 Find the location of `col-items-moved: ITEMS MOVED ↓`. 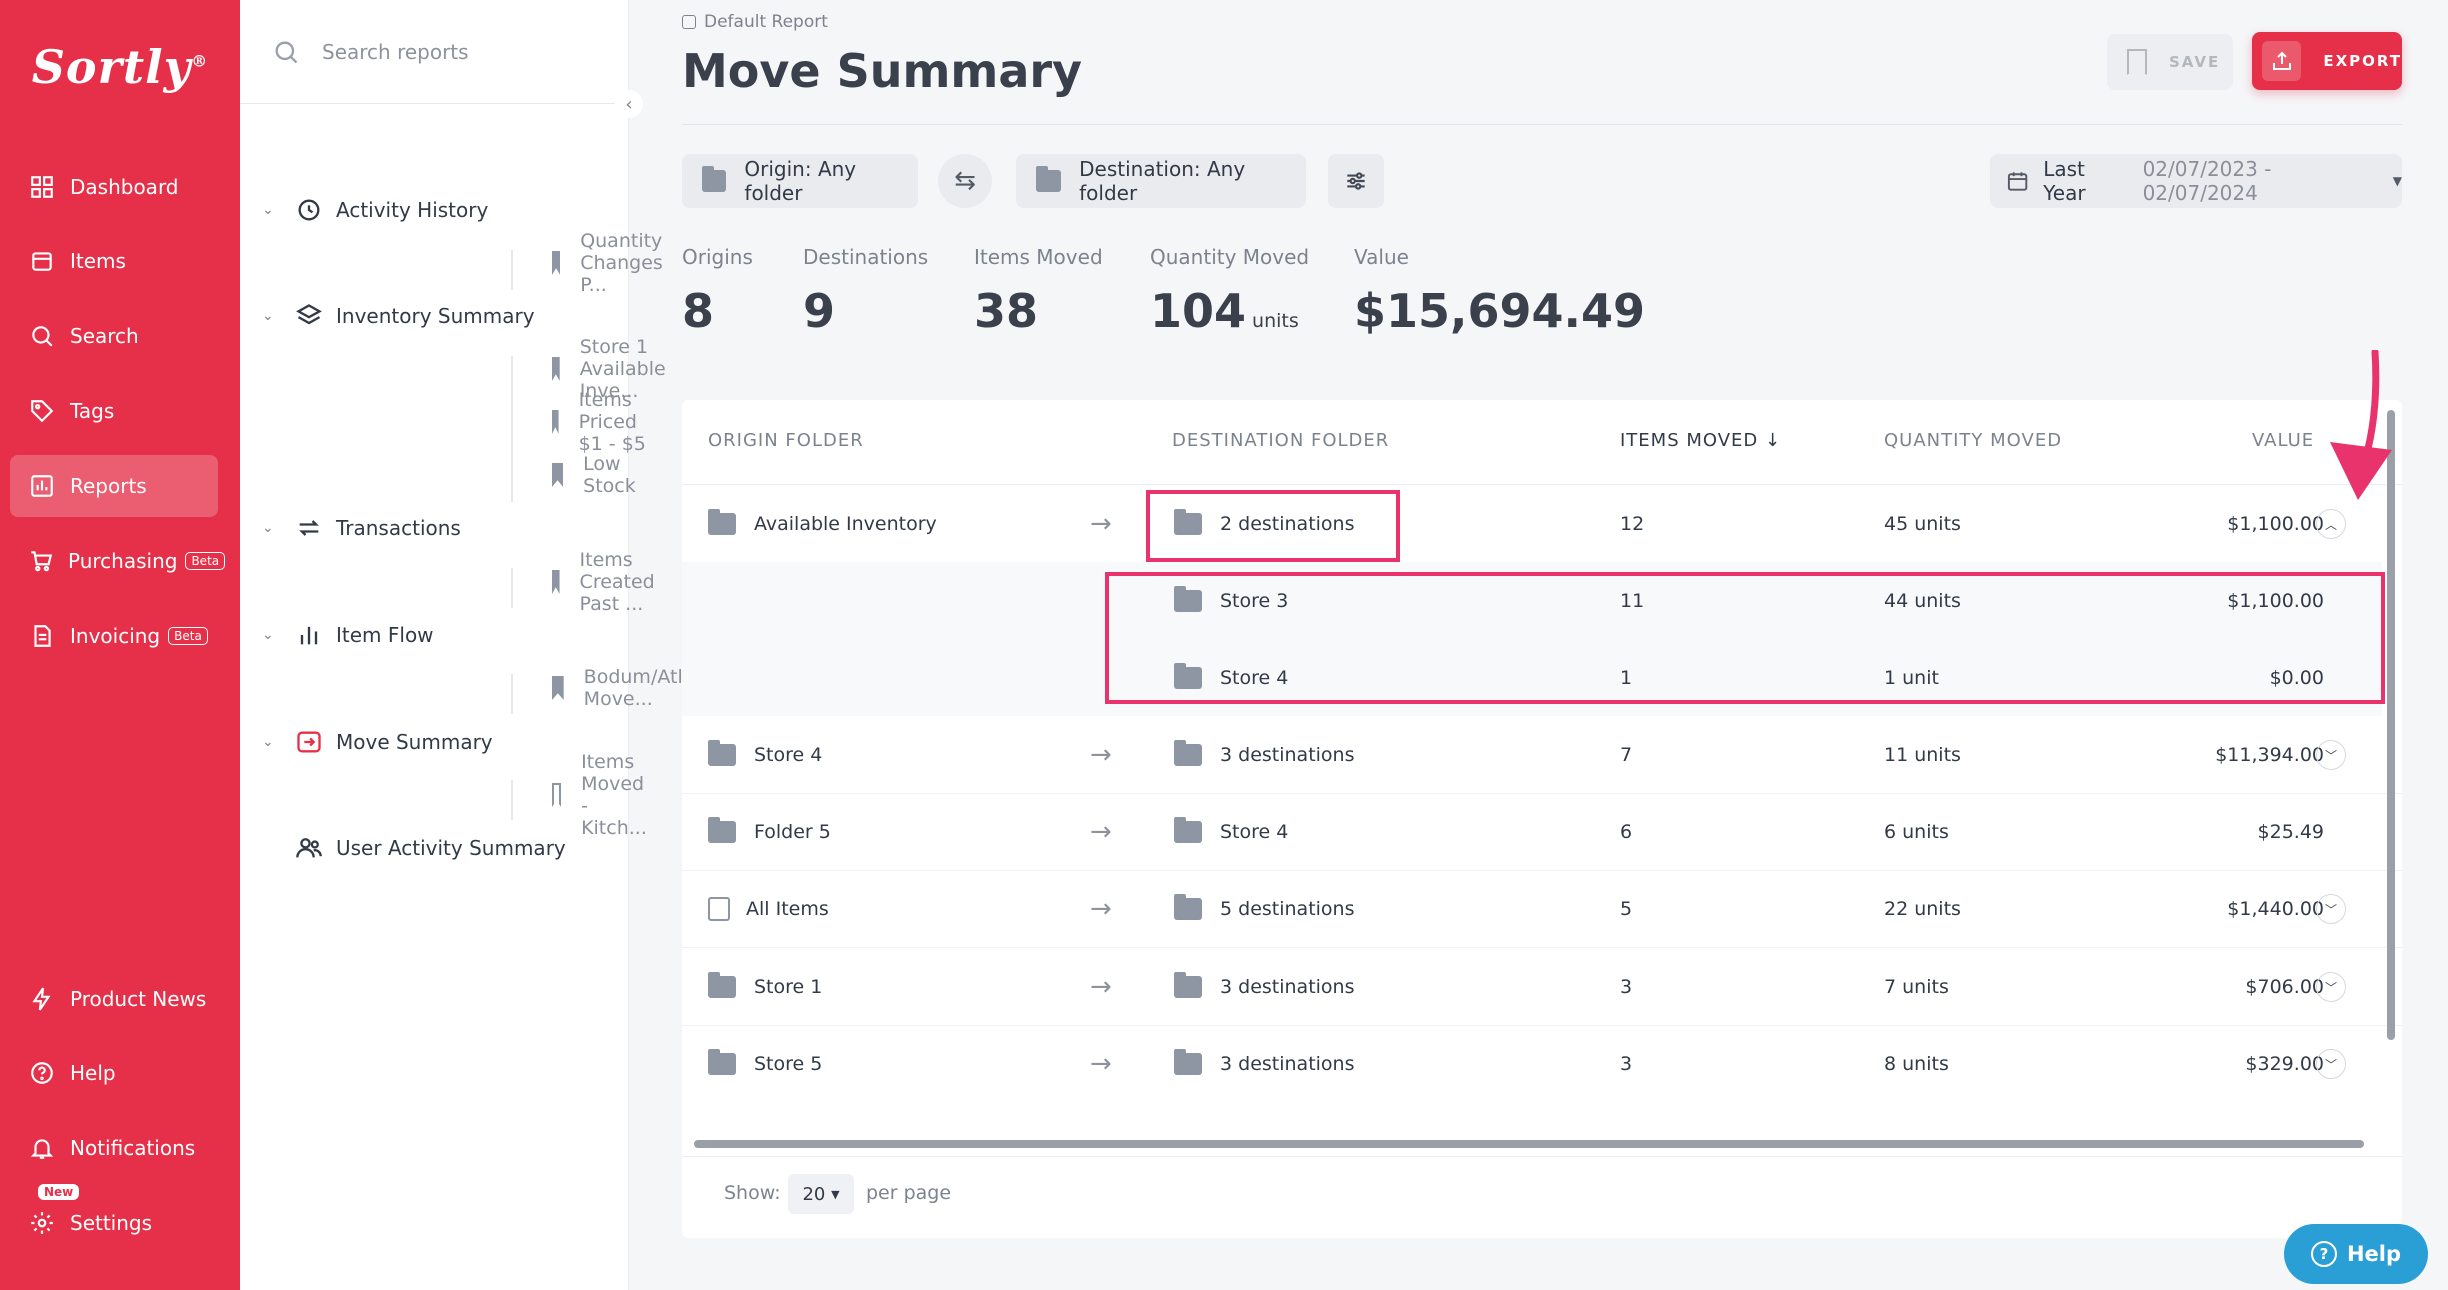

col-items-moved: ITEMS MOVED ↓ is located at coordinates (1701, 440).